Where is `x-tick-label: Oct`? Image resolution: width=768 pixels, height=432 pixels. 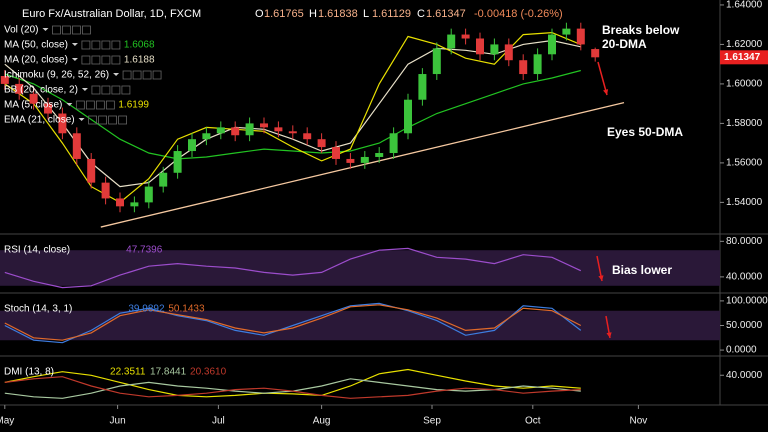
x-tick-label: Oct is located at coordinates (533, 421).